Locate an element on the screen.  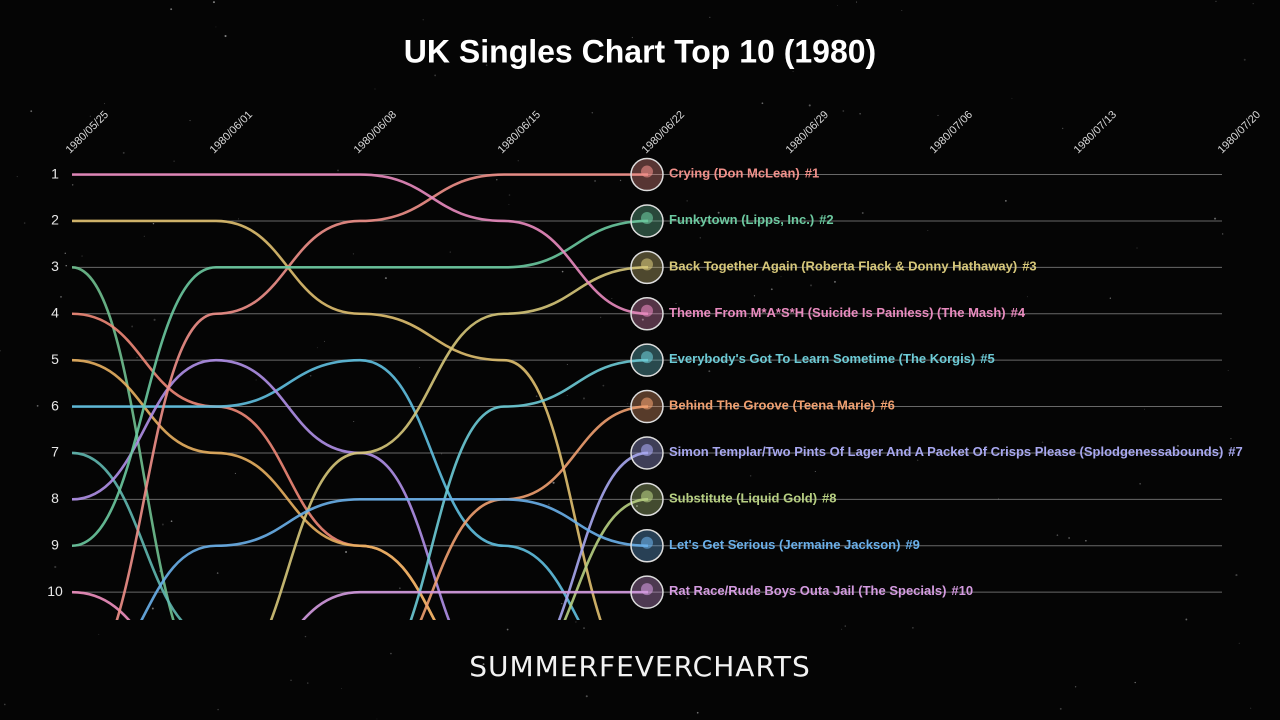
series-label: Substitute (Liquid Gold) #8 is located at coordinates (753, 498).